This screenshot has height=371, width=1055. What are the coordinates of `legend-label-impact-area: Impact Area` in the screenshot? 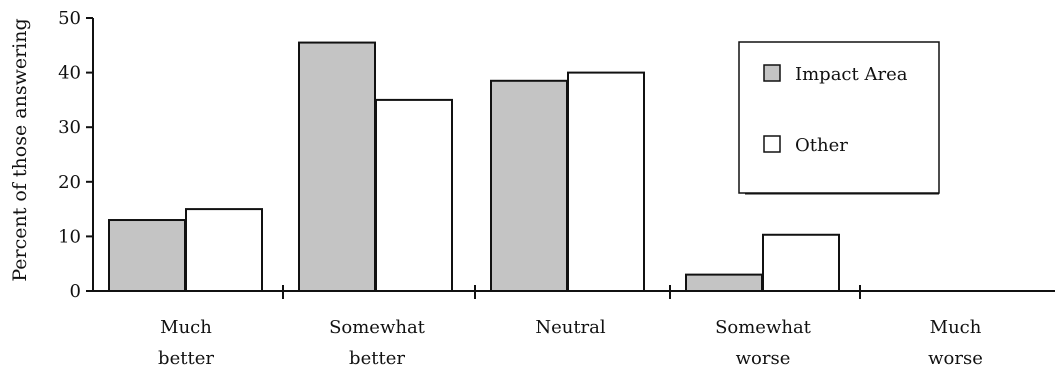 It's located at (851, 74).